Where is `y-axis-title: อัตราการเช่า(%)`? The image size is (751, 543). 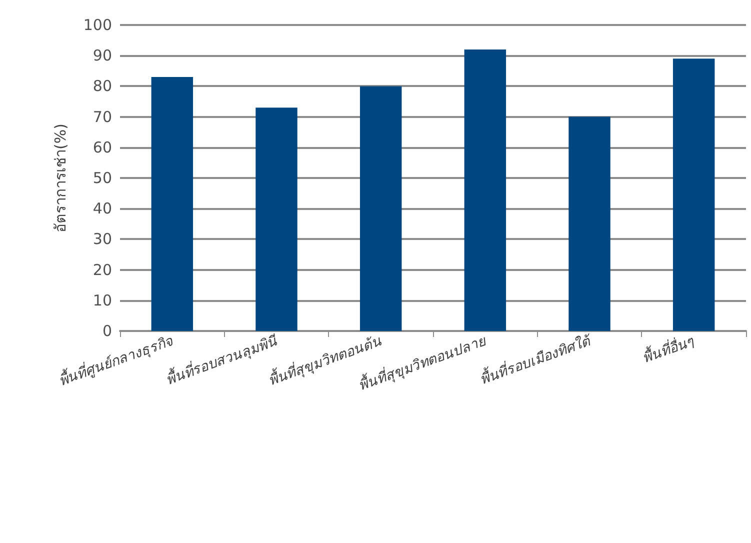 y-axis-title: อัตราการเช่า(%) is located at coordinates (61, 178).